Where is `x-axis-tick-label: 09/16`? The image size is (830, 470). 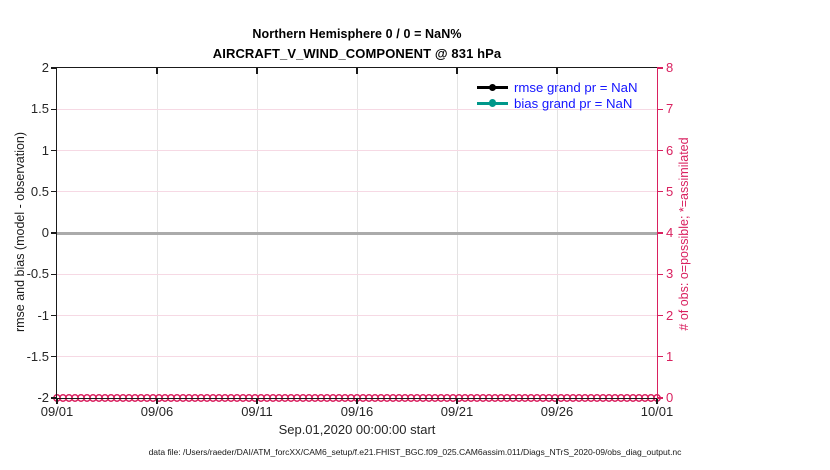
x-axis-tick-label: 09/16 is located at coordinates (357, 411).